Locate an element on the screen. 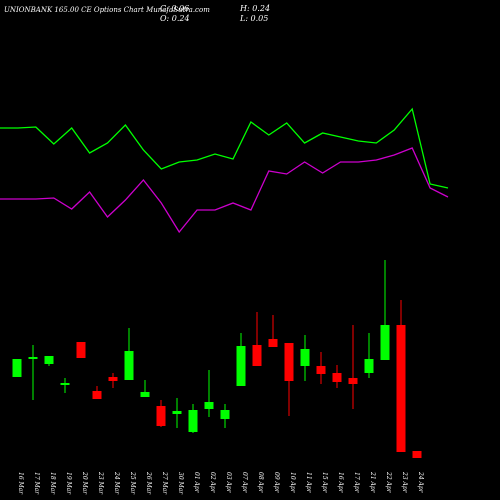  x-tick-label: 30 Mar is located at coordinates (180, 483).